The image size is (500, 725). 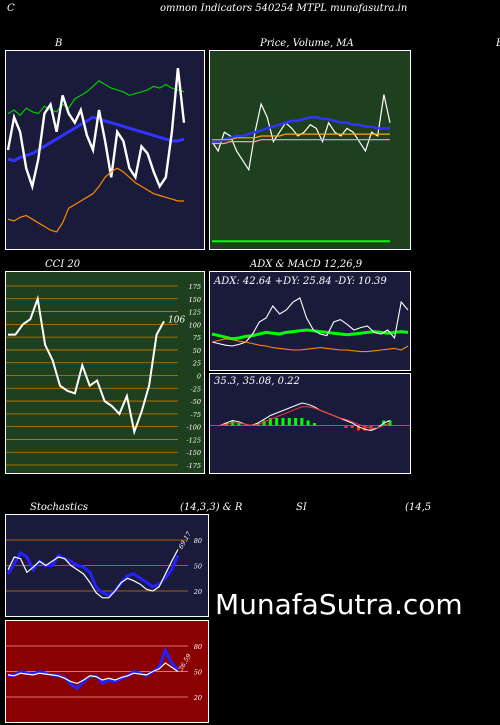 I want to click on adx-readout: ADX: 42.64 +DY: 25.84 -DY: 10.39, so click(x=300, y=281).